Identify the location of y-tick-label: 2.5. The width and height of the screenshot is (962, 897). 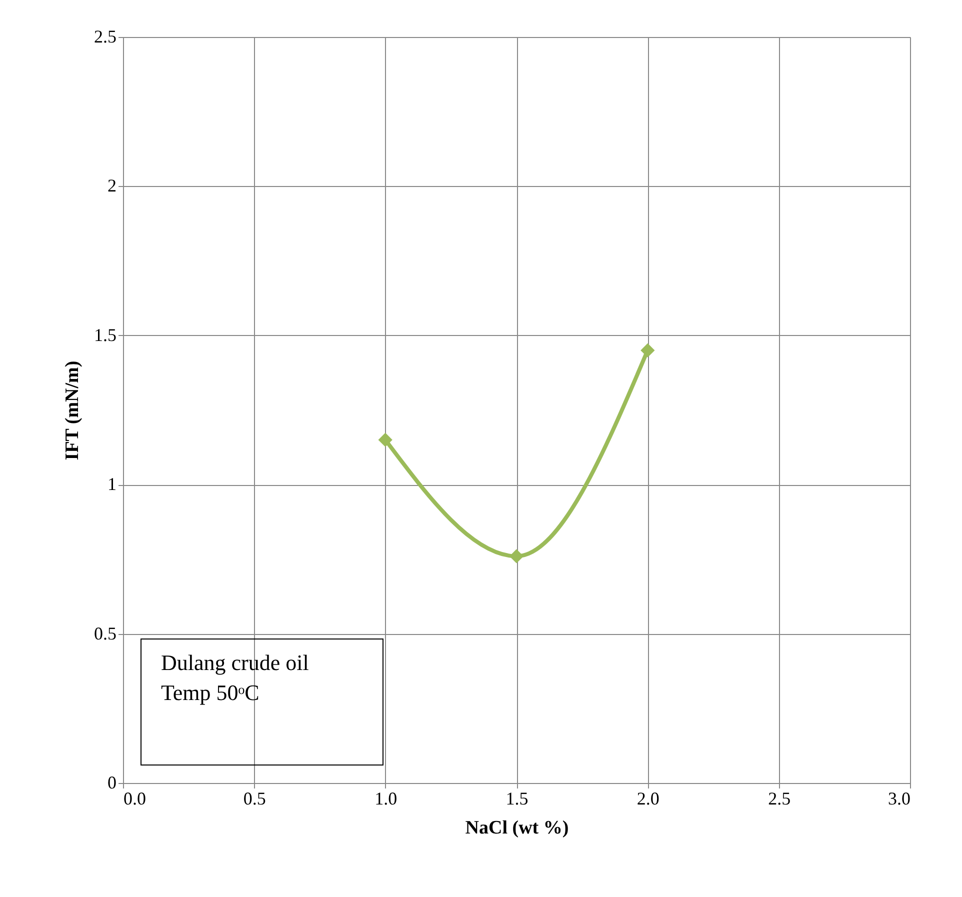
(105, 36).